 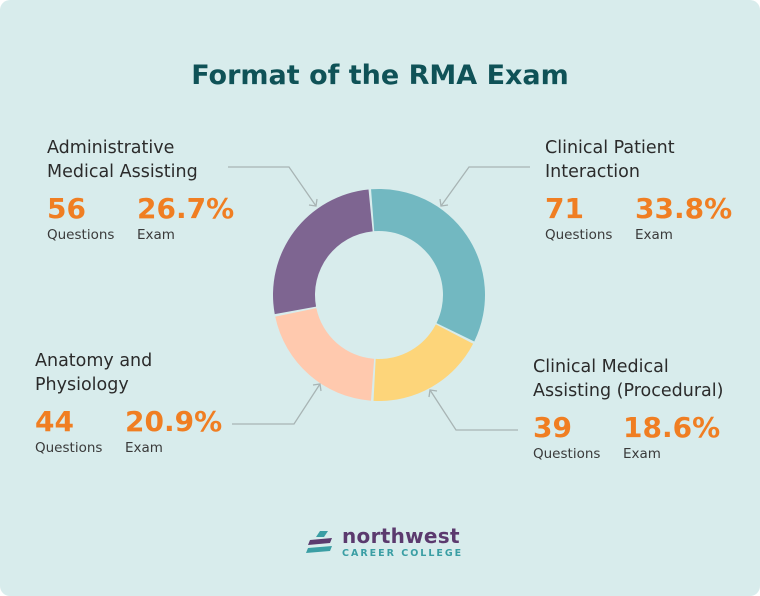 I want to click on logo-subtitle: CAREER COLLEGE, so click(x=403, y=553).